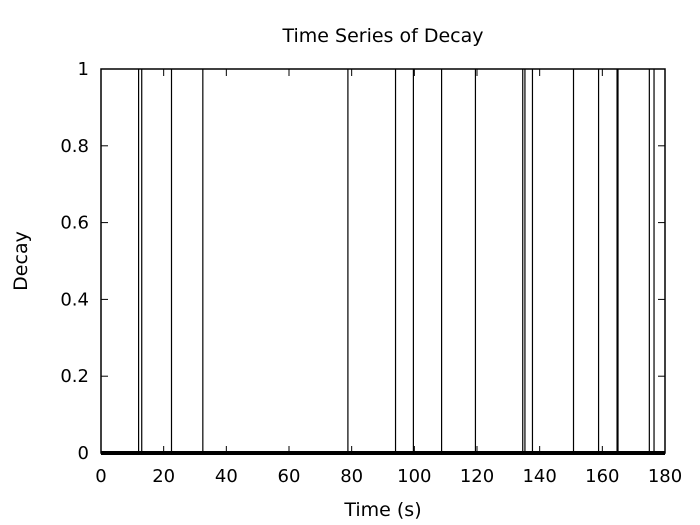 This screenshot has height=525, width=700. What do you see at coordinates (74, 223) in the screenshot?
I see `y-tick-label: 0.6` at bounding box center [74, 223].